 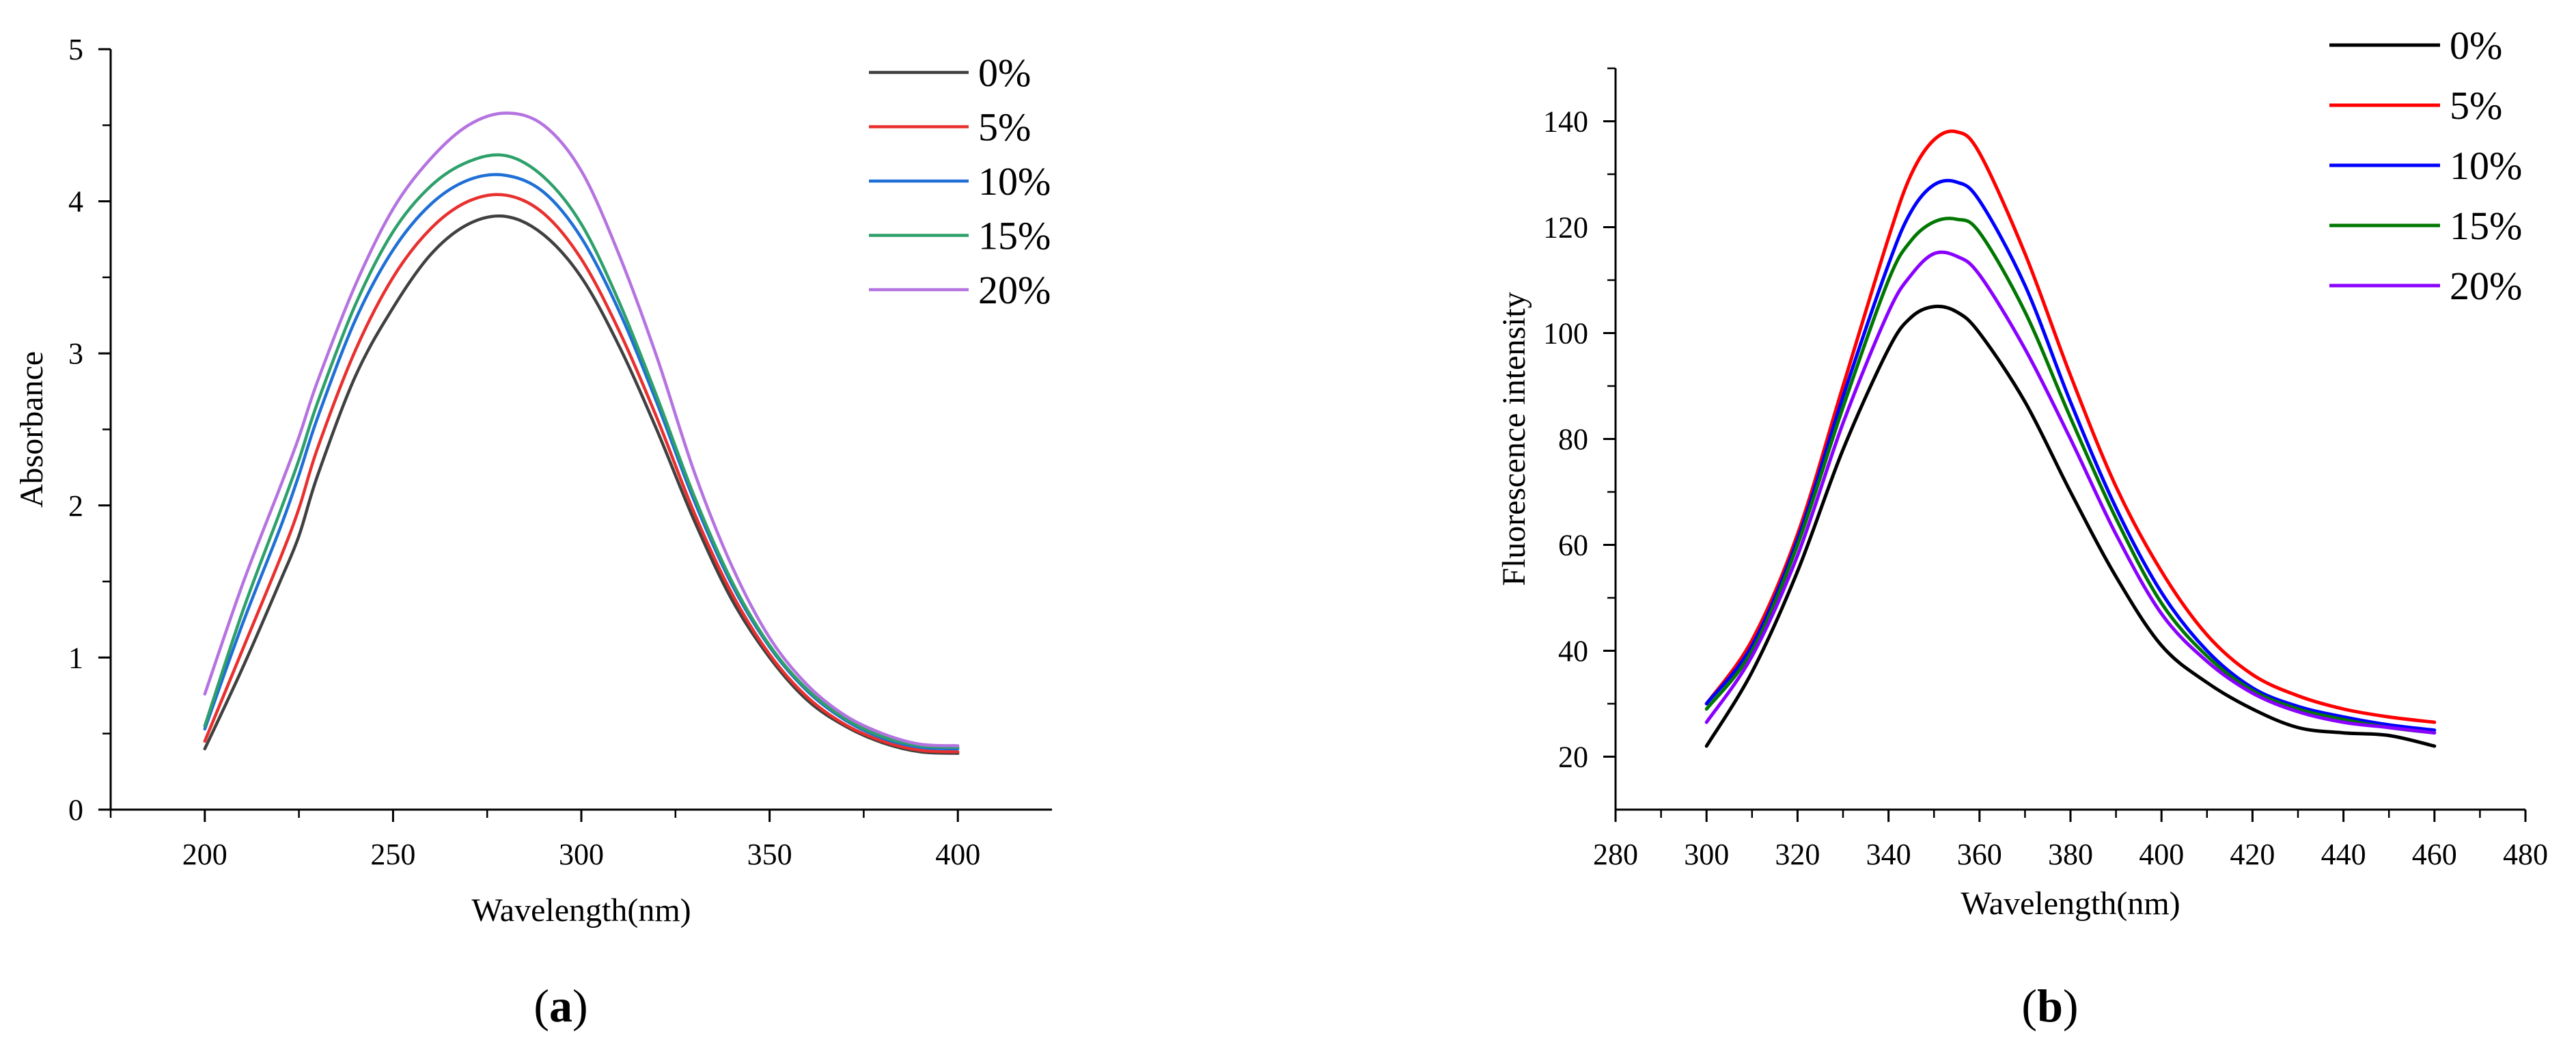 I want to click on panel-label: (a), so click(x=560, y=1006).